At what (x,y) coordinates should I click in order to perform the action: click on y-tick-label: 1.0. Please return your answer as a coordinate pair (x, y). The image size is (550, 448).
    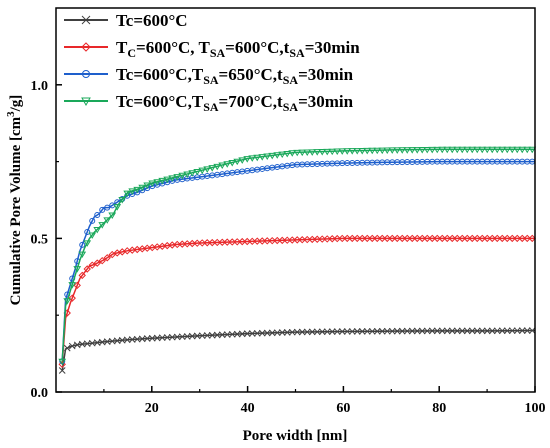
    Looking at the image, I should click on (40, 86).